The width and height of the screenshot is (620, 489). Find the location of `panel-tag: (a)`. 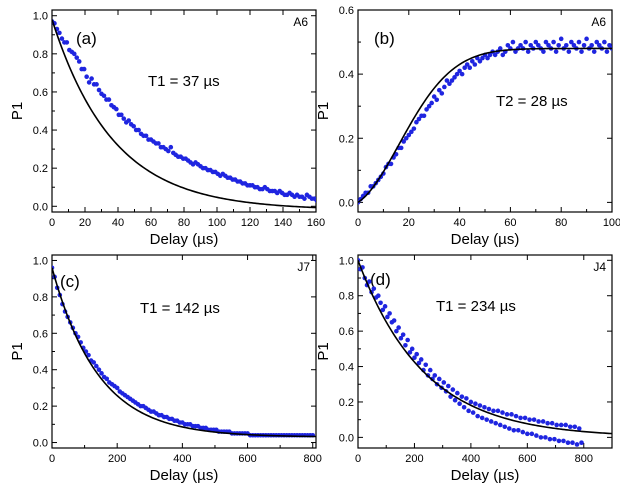

panel-tag: (a) is located at coordinates (86, 38).